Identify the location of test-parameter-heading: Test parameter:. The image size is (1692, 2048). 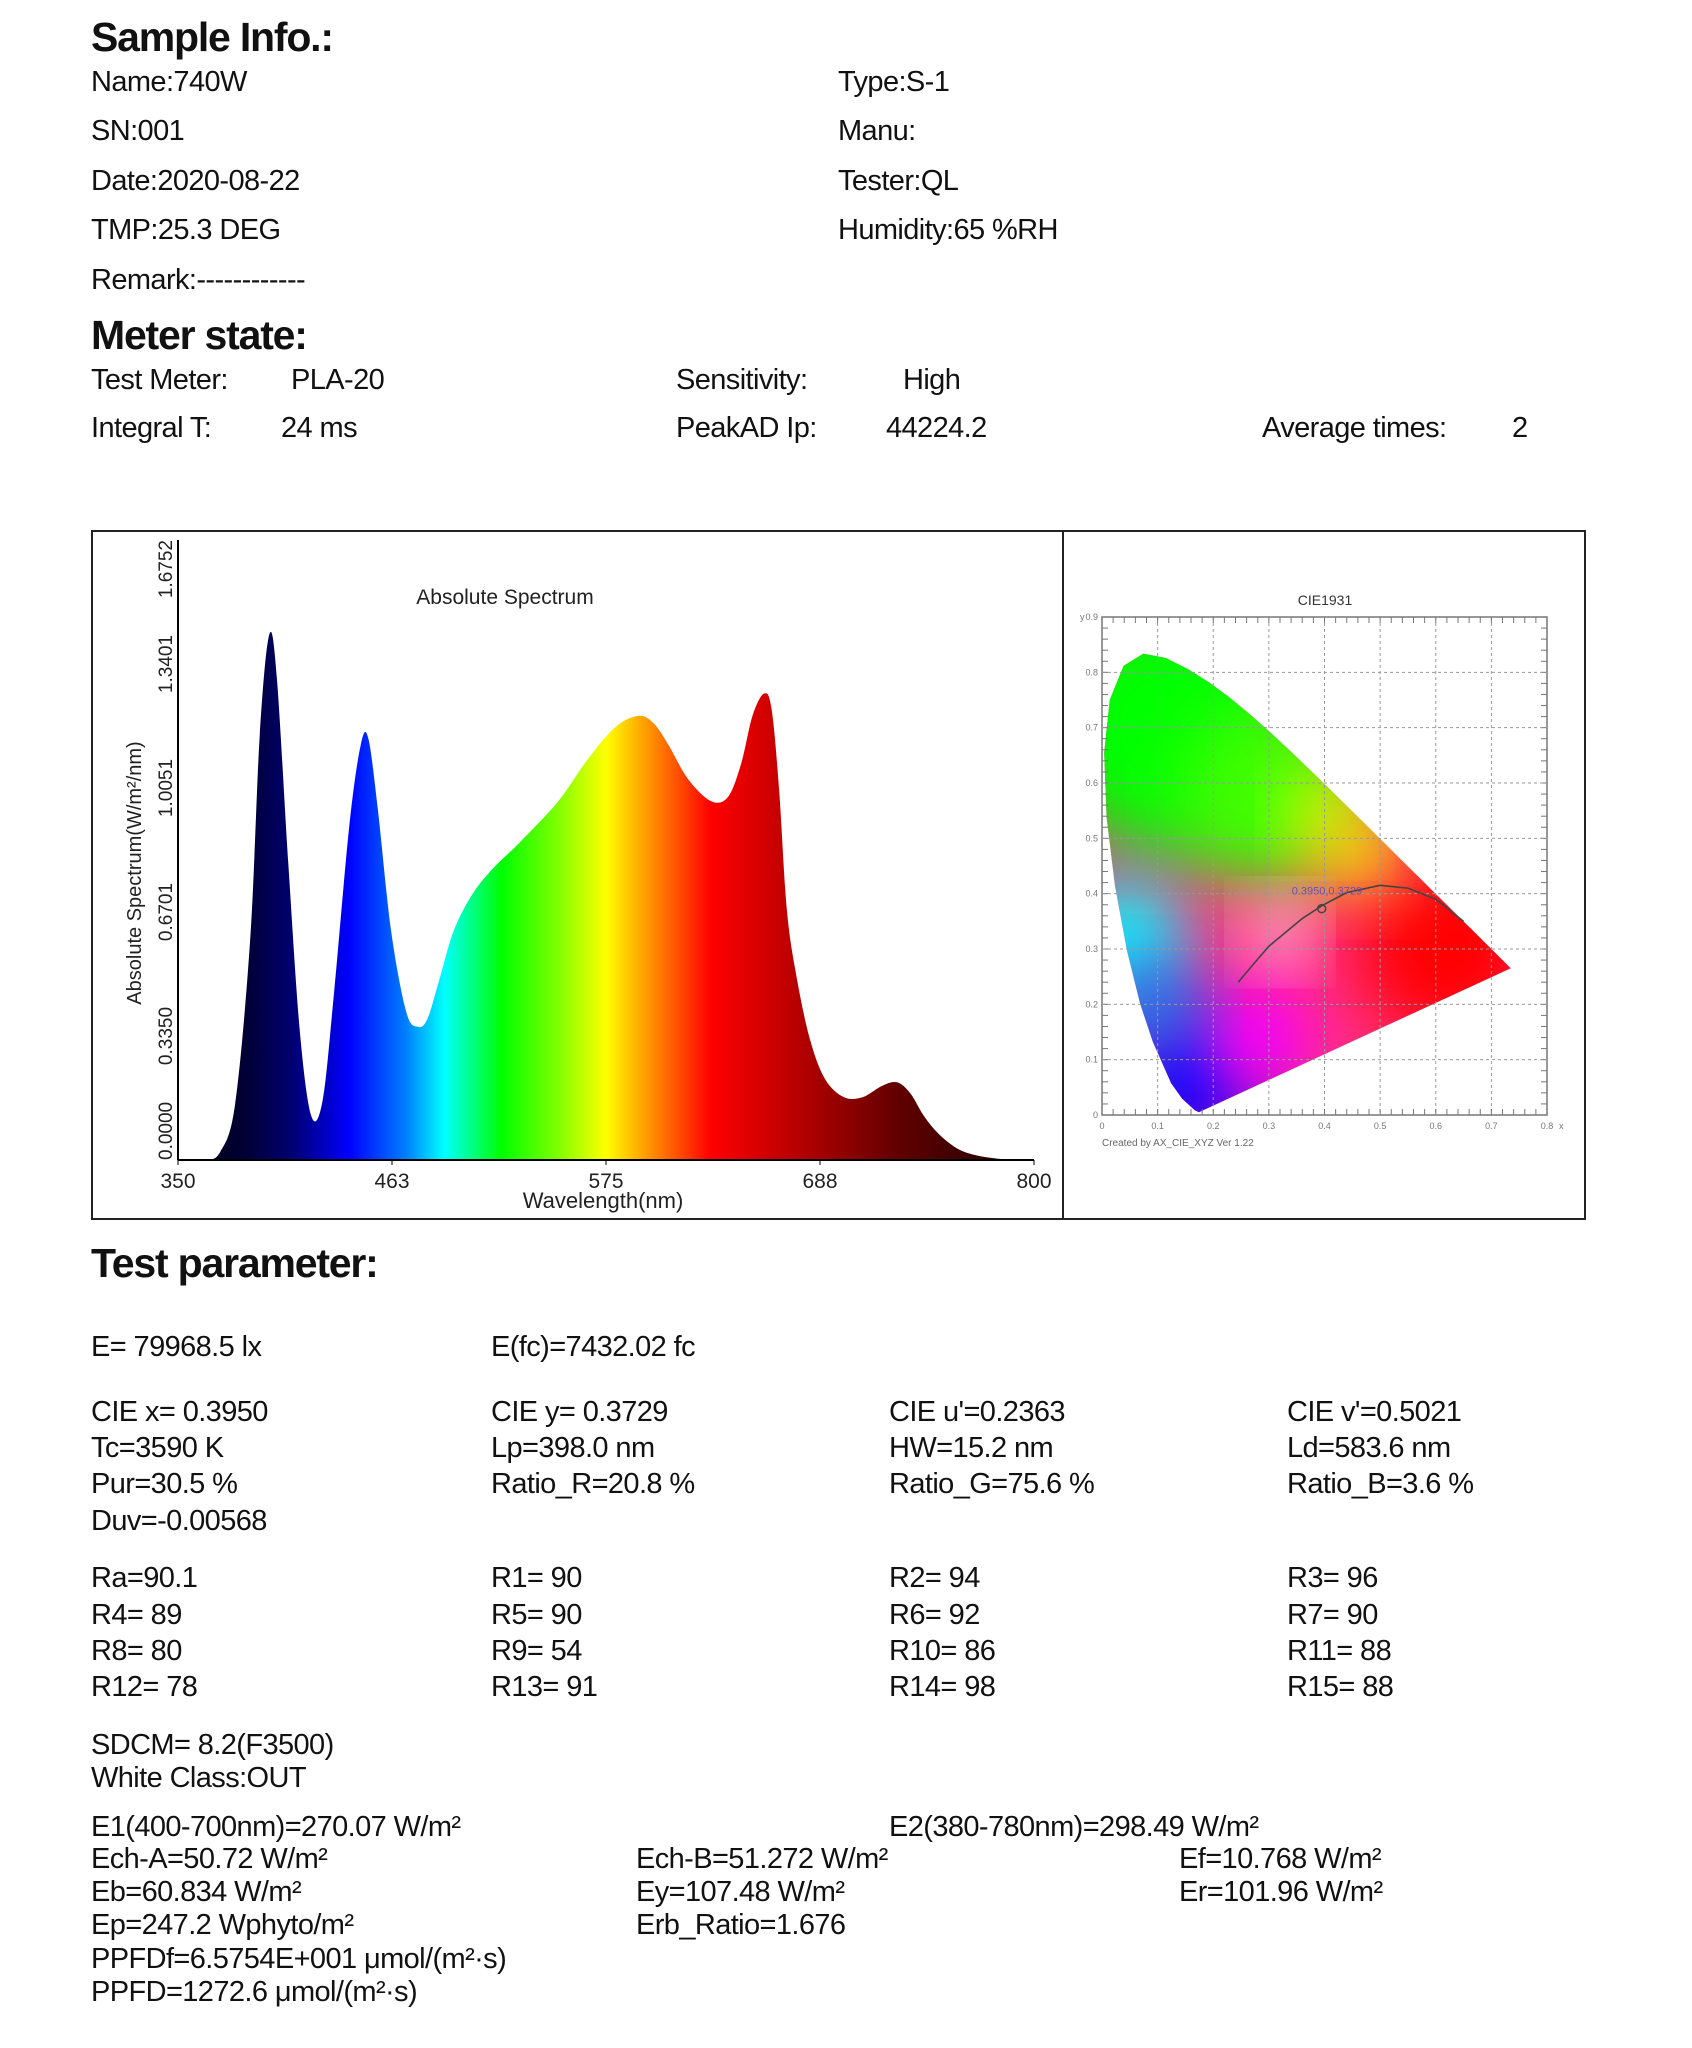
(235, 1263).